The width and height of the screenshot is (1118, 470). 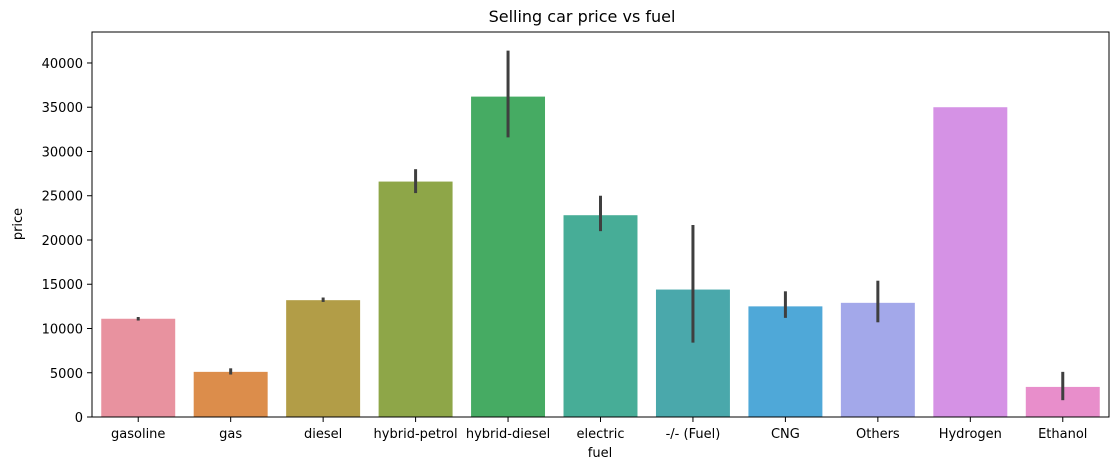 What do you see at coordinates (62, 241) in the screenshot?
I see `y-tick-label-4: 20000` at bounding box center [62, 241].